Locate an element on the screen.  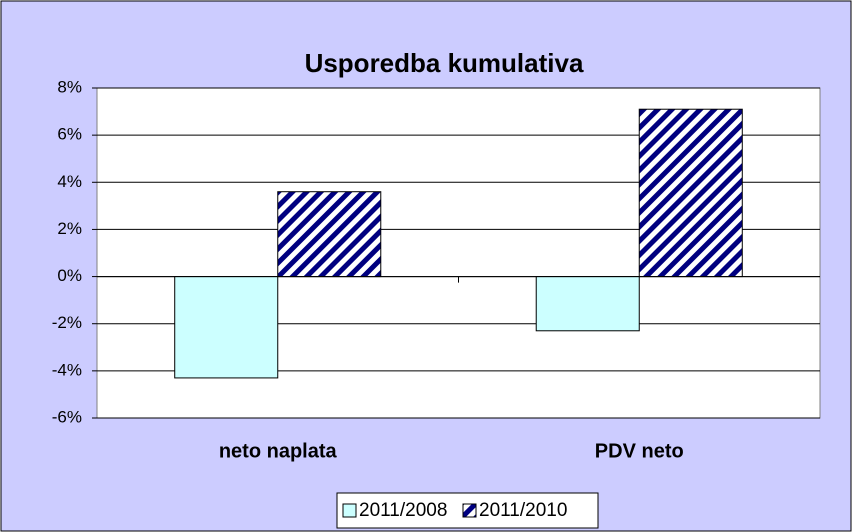
y-tick-label: 0% is located at coordinates (69, 275).